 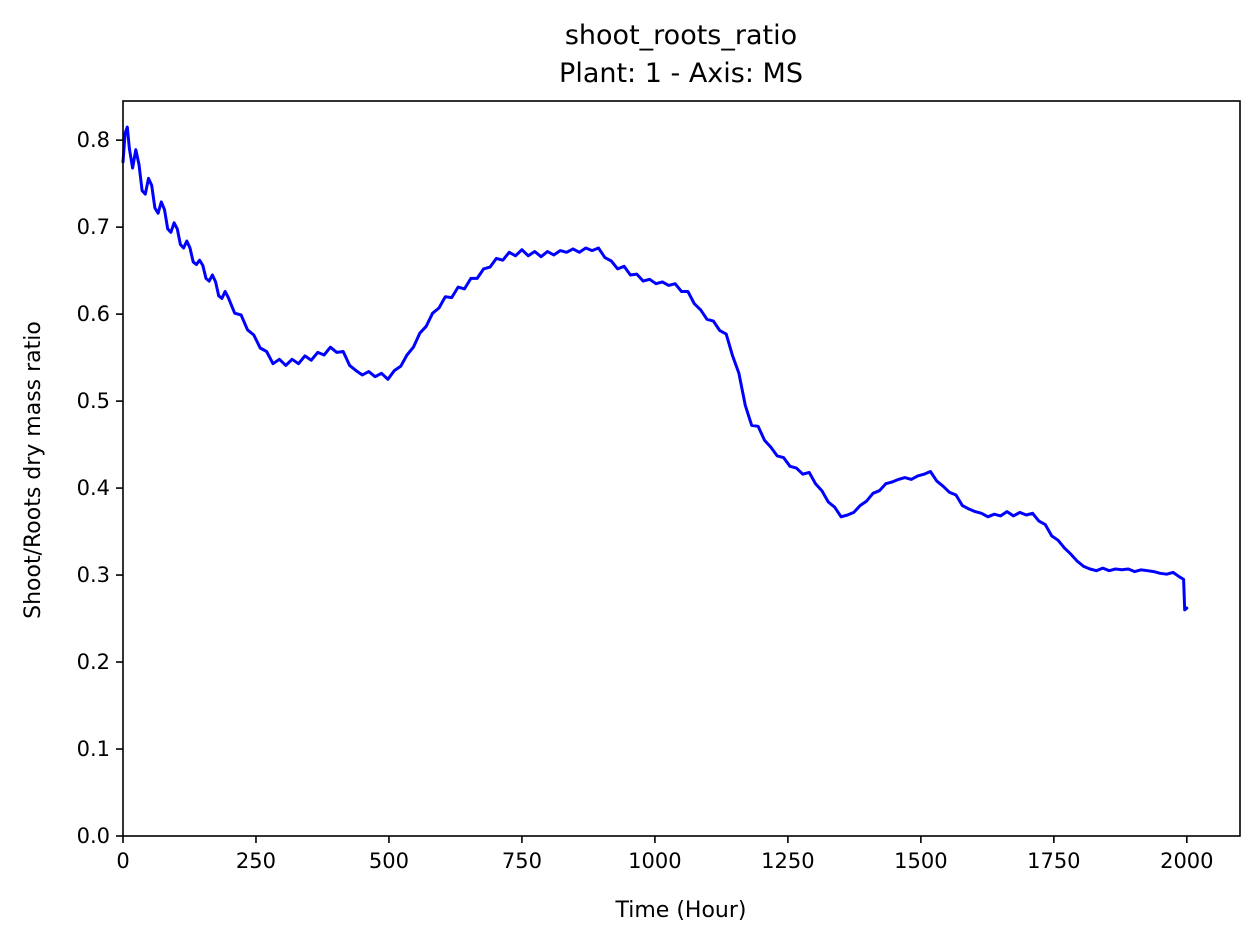 What do you see at coordinates (256, 861) in the screenshot?
I see `x-tick-label: 250` at bounding box center [256, 861].